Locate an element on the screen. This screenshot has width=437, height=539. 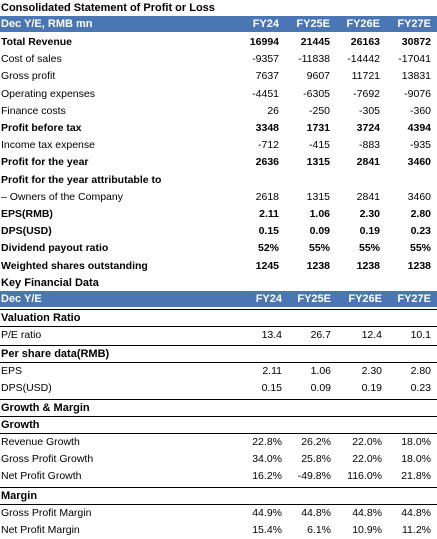
row-label: Gross profit is located at coordinates (28, 76).